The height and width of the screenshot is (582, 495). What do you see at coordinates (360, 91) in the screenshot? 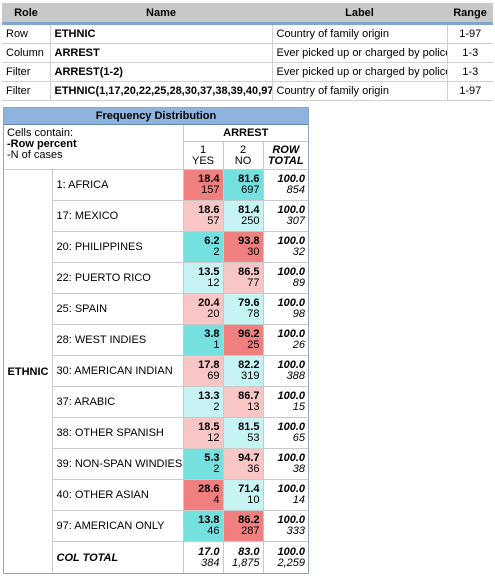
I see `var-label: Country of family origin` at bounding box center [360, 91].